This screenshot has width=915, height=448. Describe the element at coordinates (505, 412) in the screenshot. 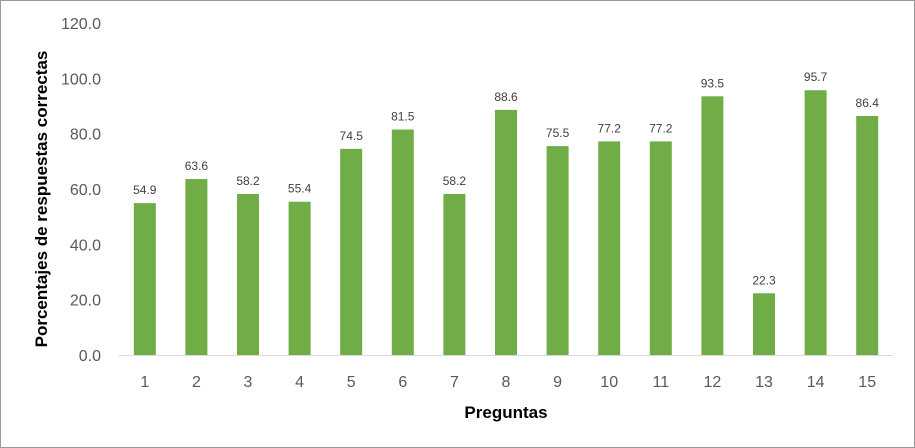

I see `x-axis-title: Preguntas` at that location.